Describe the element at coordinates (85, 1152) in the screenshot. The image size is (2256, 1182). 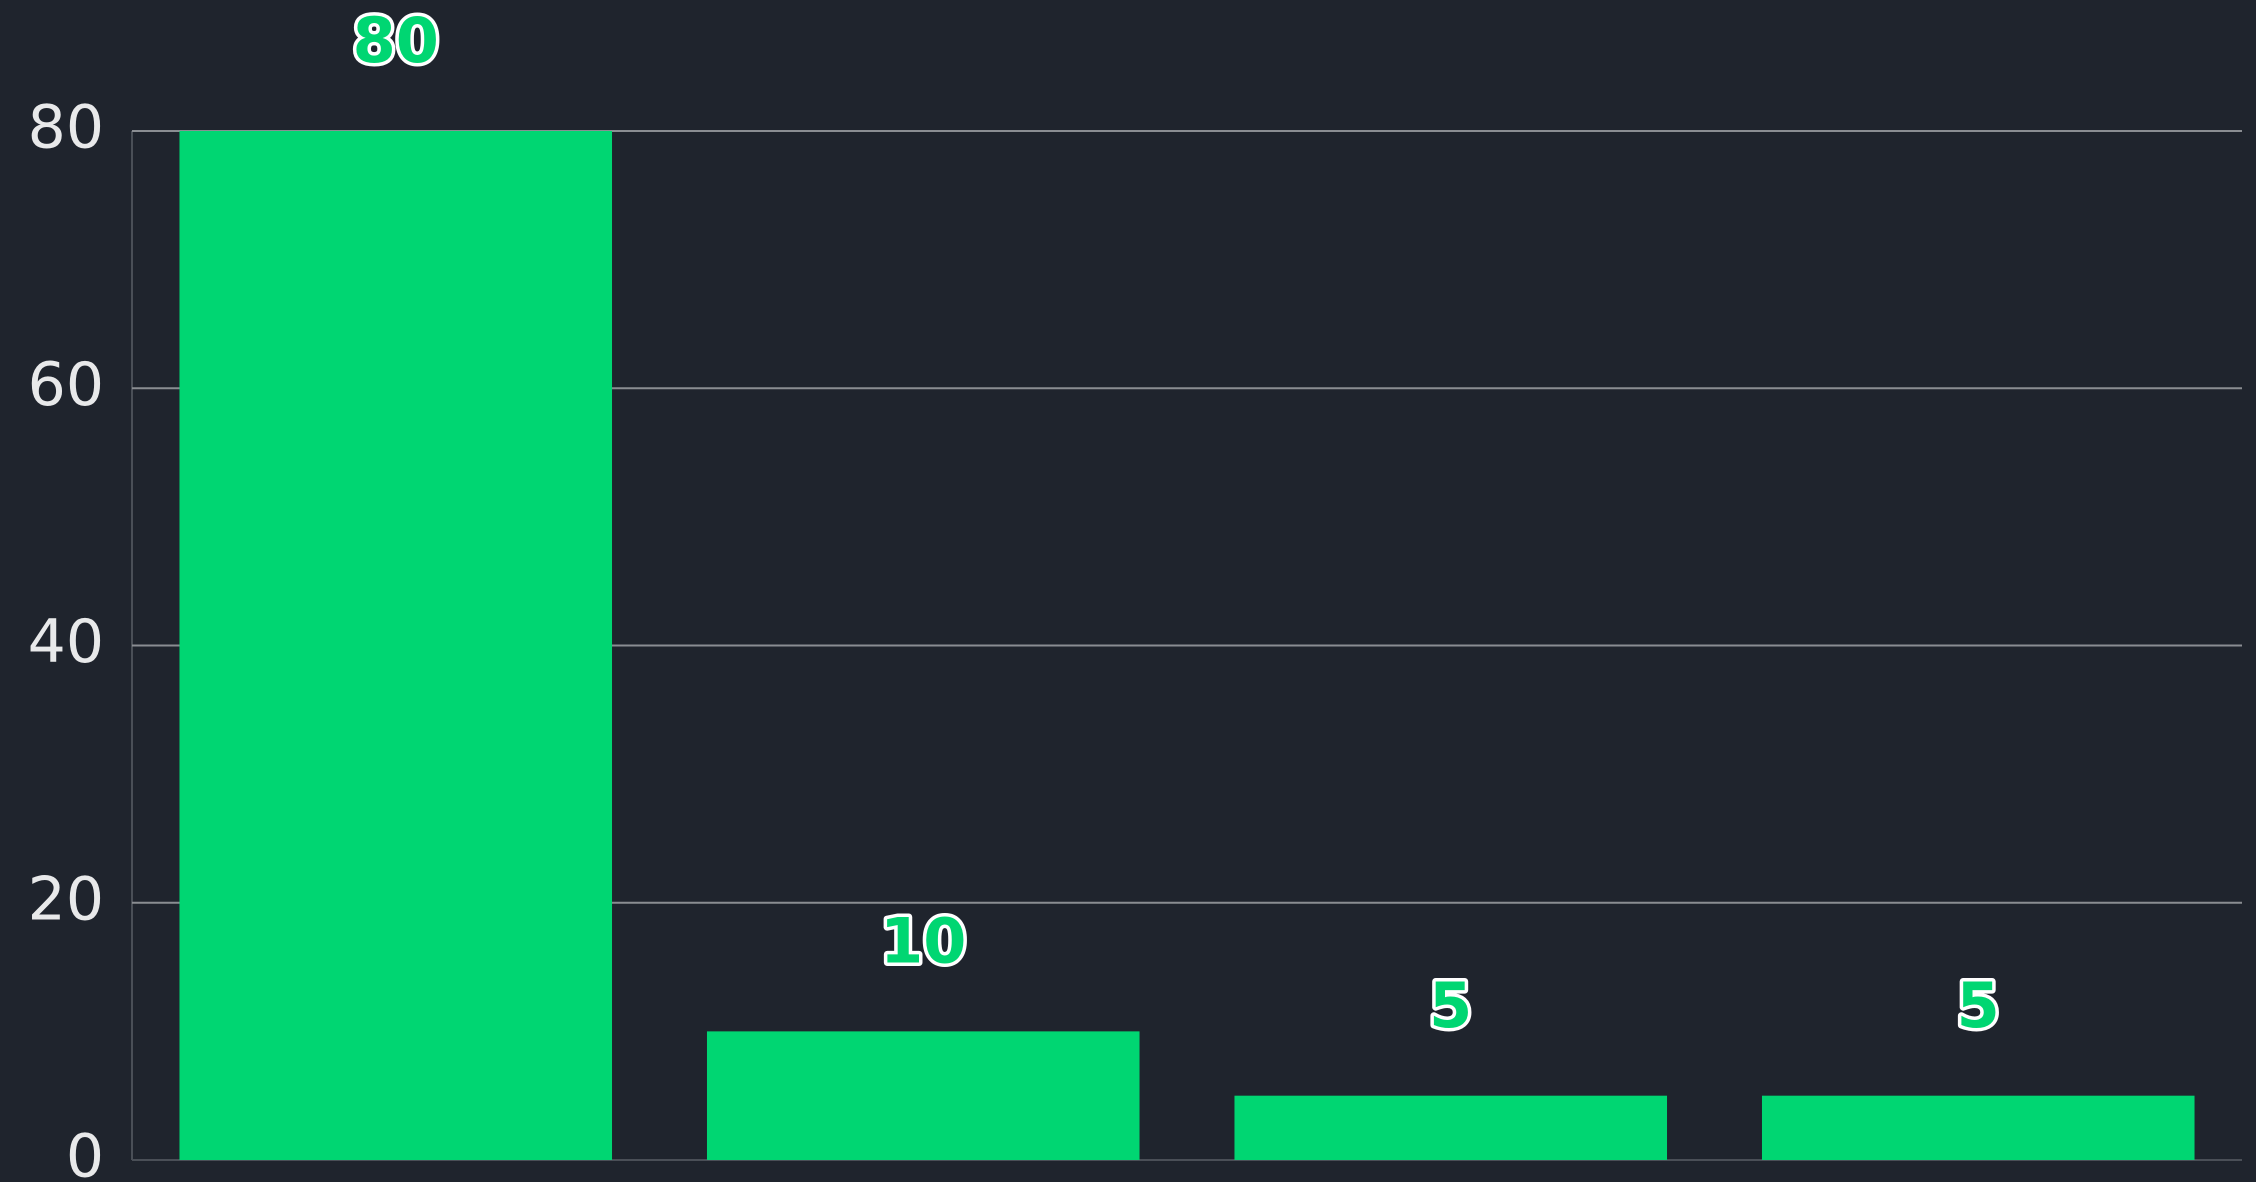
I see `y-tick-label: 0` at that location.